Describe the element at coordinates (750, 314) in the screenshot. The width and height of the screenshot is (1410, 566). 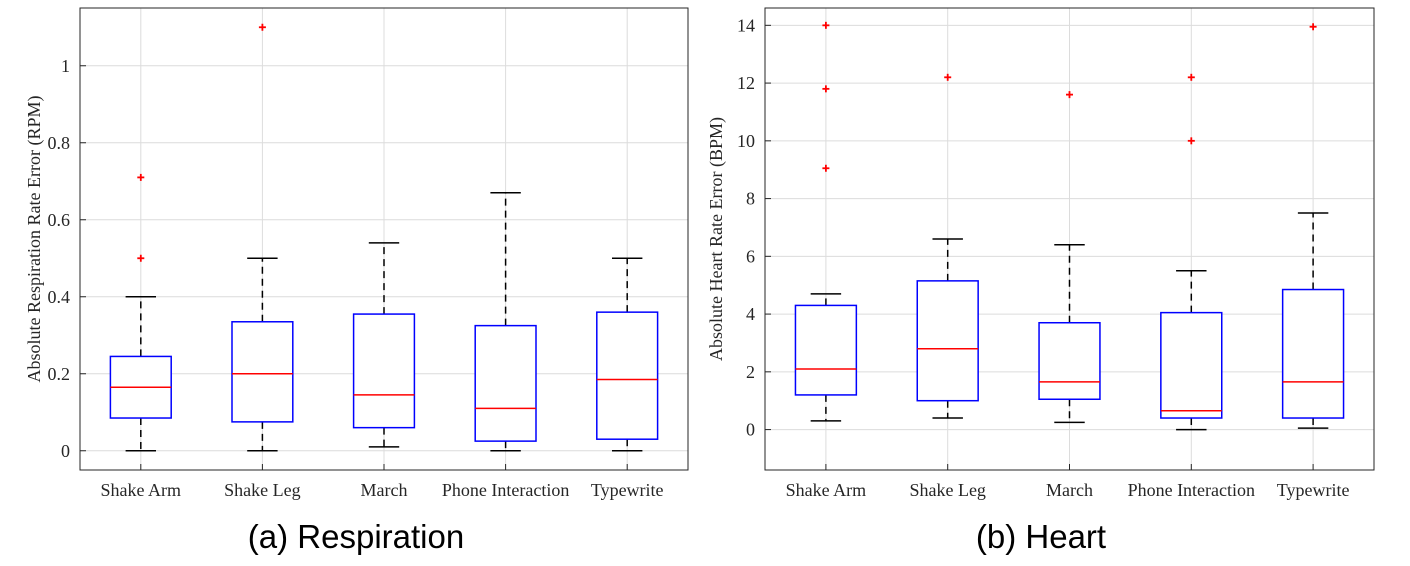
I see `y-tick-label: 4` at that location.